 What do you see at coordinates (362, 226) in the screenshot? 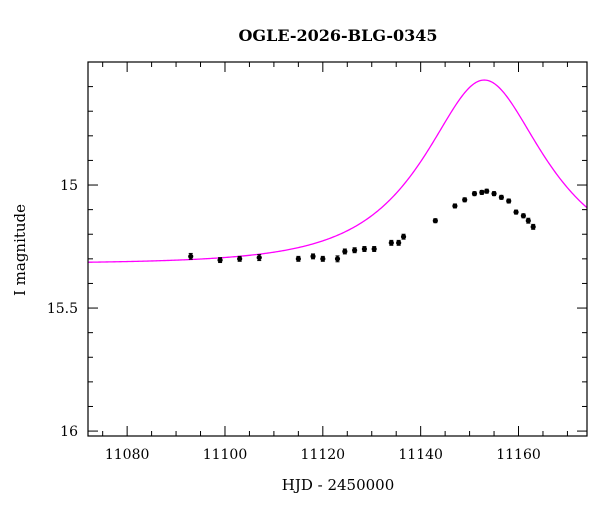
I see `data-points` at bounding box center [362, 226].